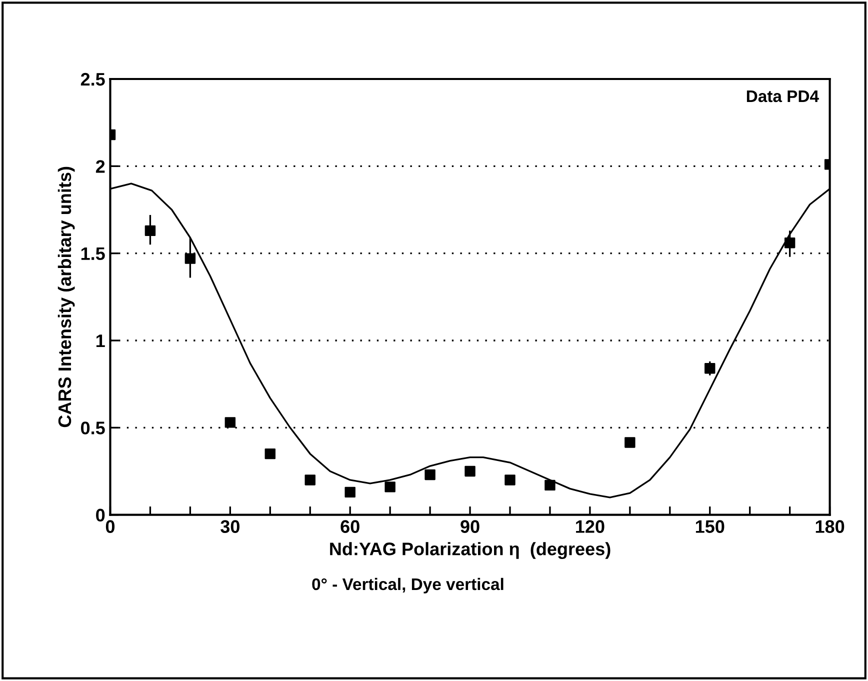  Describe the element at coordinates (830, 526) in the screenshot. I see `x-tick-label: 180` at that location.